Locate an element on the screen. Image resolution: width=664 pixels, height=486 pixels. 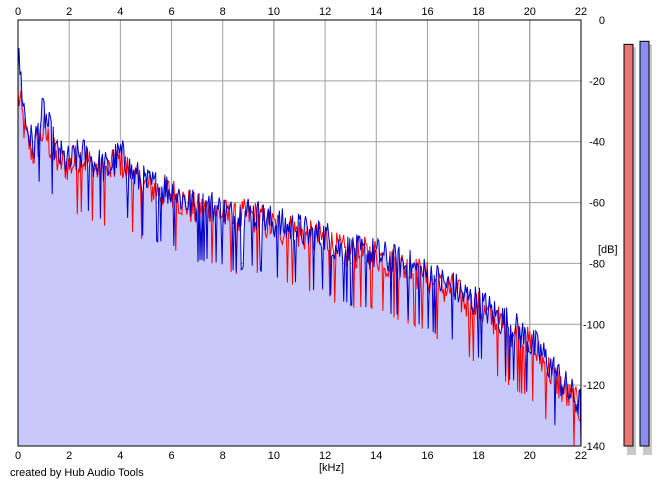
x-tick-label-bottom: 2 is located at coordinates (69, 456).